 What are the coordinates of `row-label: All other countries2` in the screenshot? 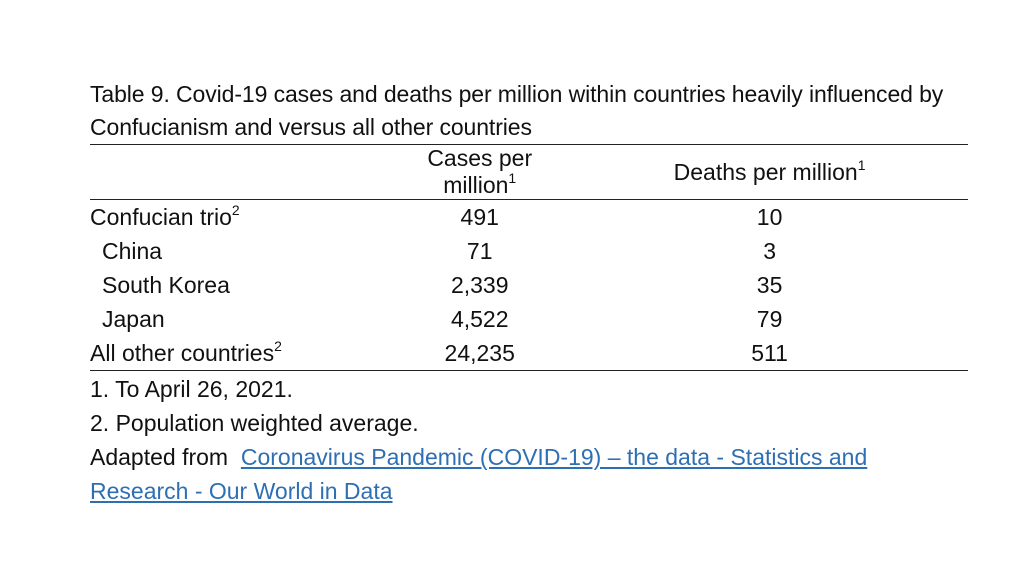 It's located at (239, 353).